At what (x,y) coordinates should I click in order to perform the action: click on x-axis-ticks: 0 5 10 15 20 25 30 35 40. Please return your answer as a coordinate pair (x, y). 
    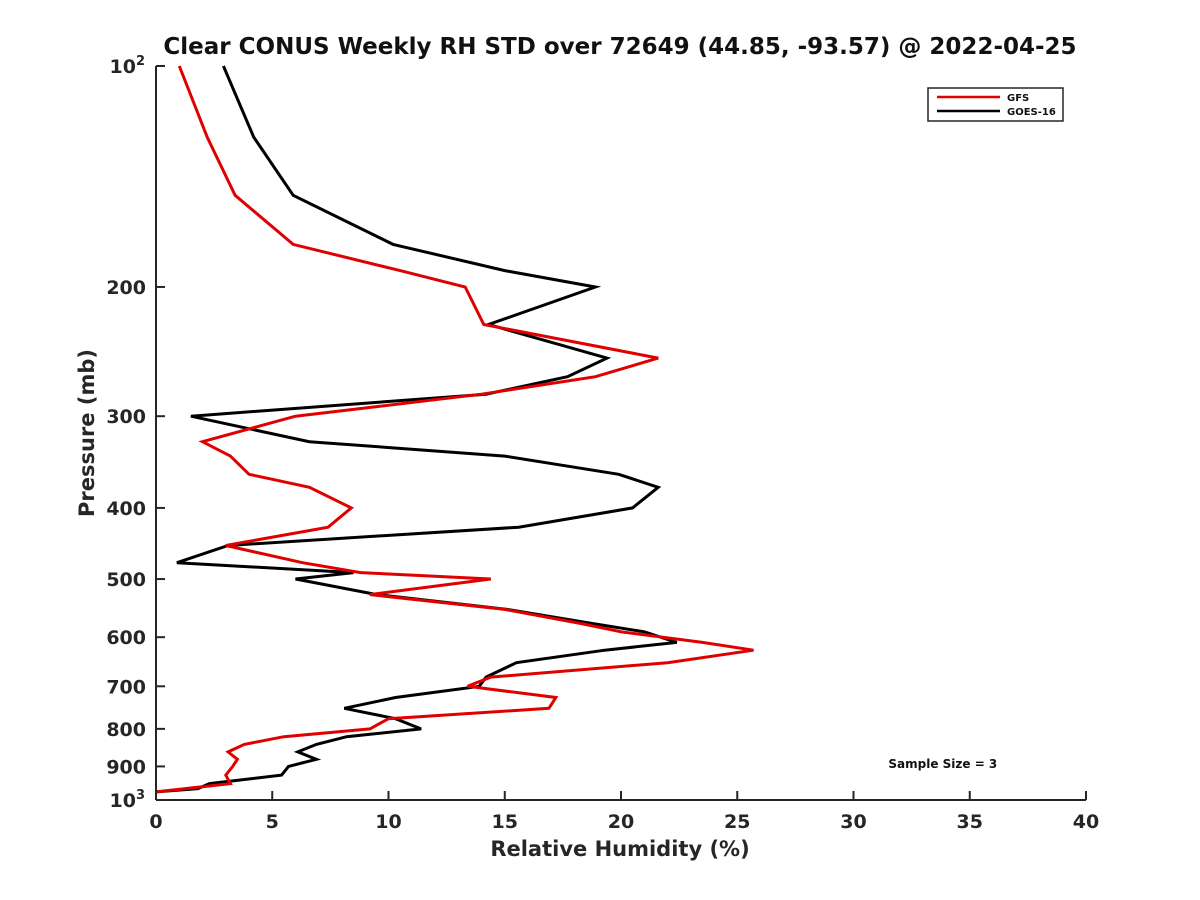
    Looking at the image, I should click on (624, 812).